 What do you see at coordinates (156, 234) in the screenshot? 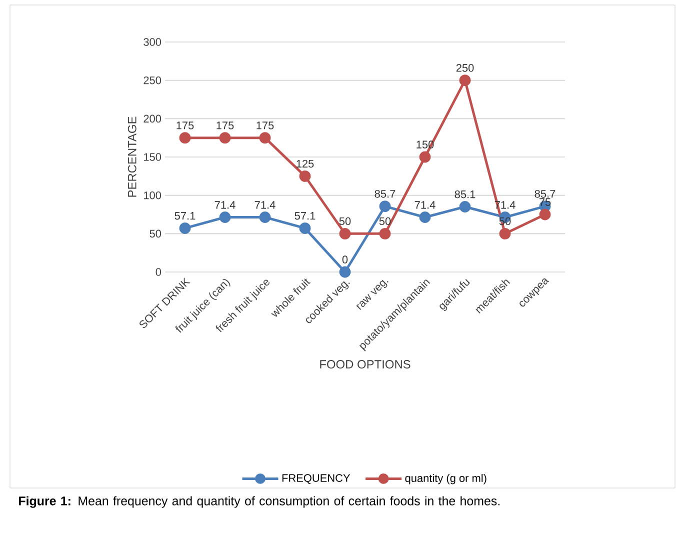
I see `y-tick-label: 50` at bounding box center [156, 234].